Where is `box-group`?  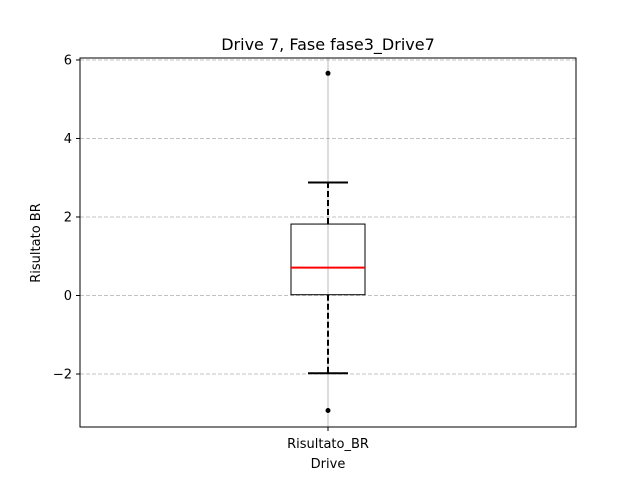 box-group is located at coordinates (328, 242).